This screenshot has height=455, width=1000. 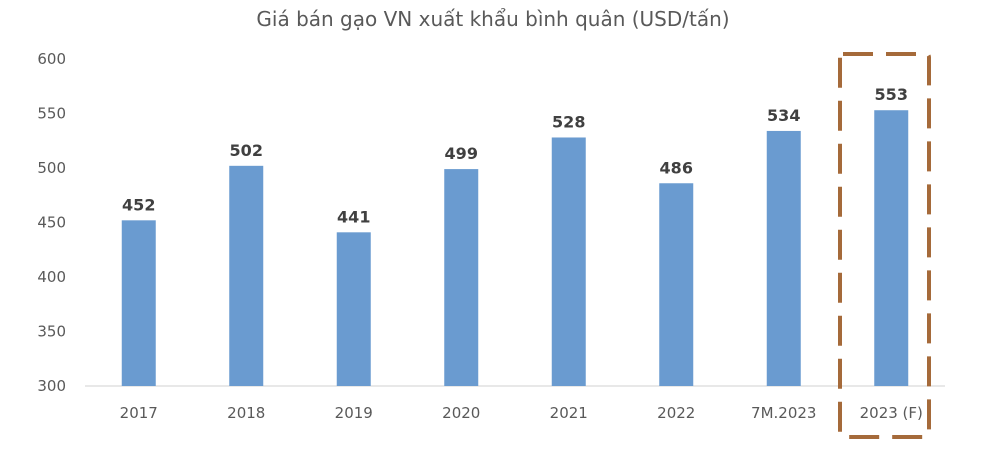 What do you see at coordinates (461, 153) in the screenshot?
I see `data-label: 499` at bounding box center [461, 153].